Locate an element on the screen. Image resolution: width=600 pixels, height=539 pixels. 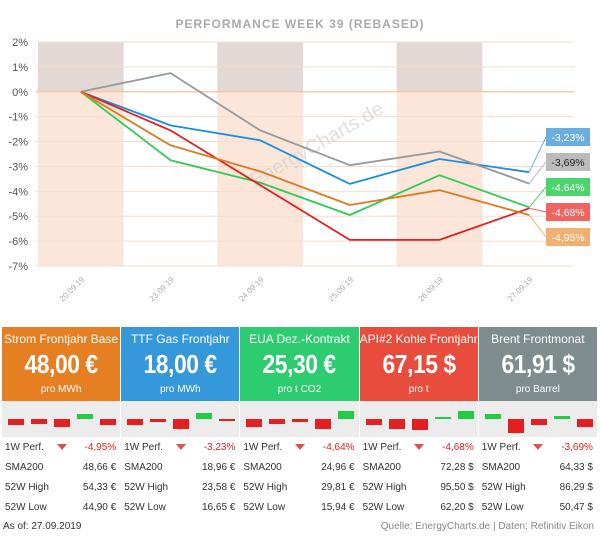
low-value: 16,65 € is located at coordinates (219, 507).